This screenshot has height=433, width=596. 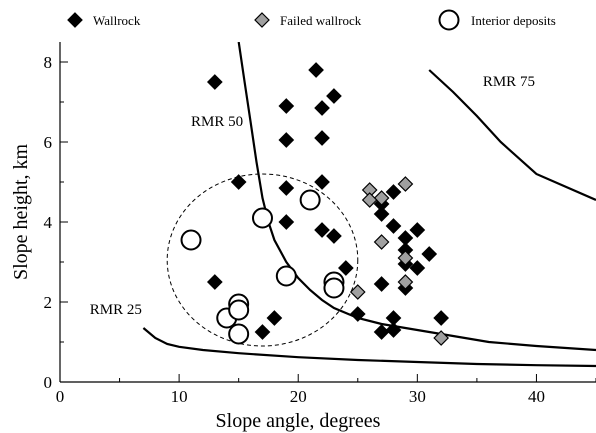 I want to click on curve-label: RMR 25, so click(x=116, y=310).